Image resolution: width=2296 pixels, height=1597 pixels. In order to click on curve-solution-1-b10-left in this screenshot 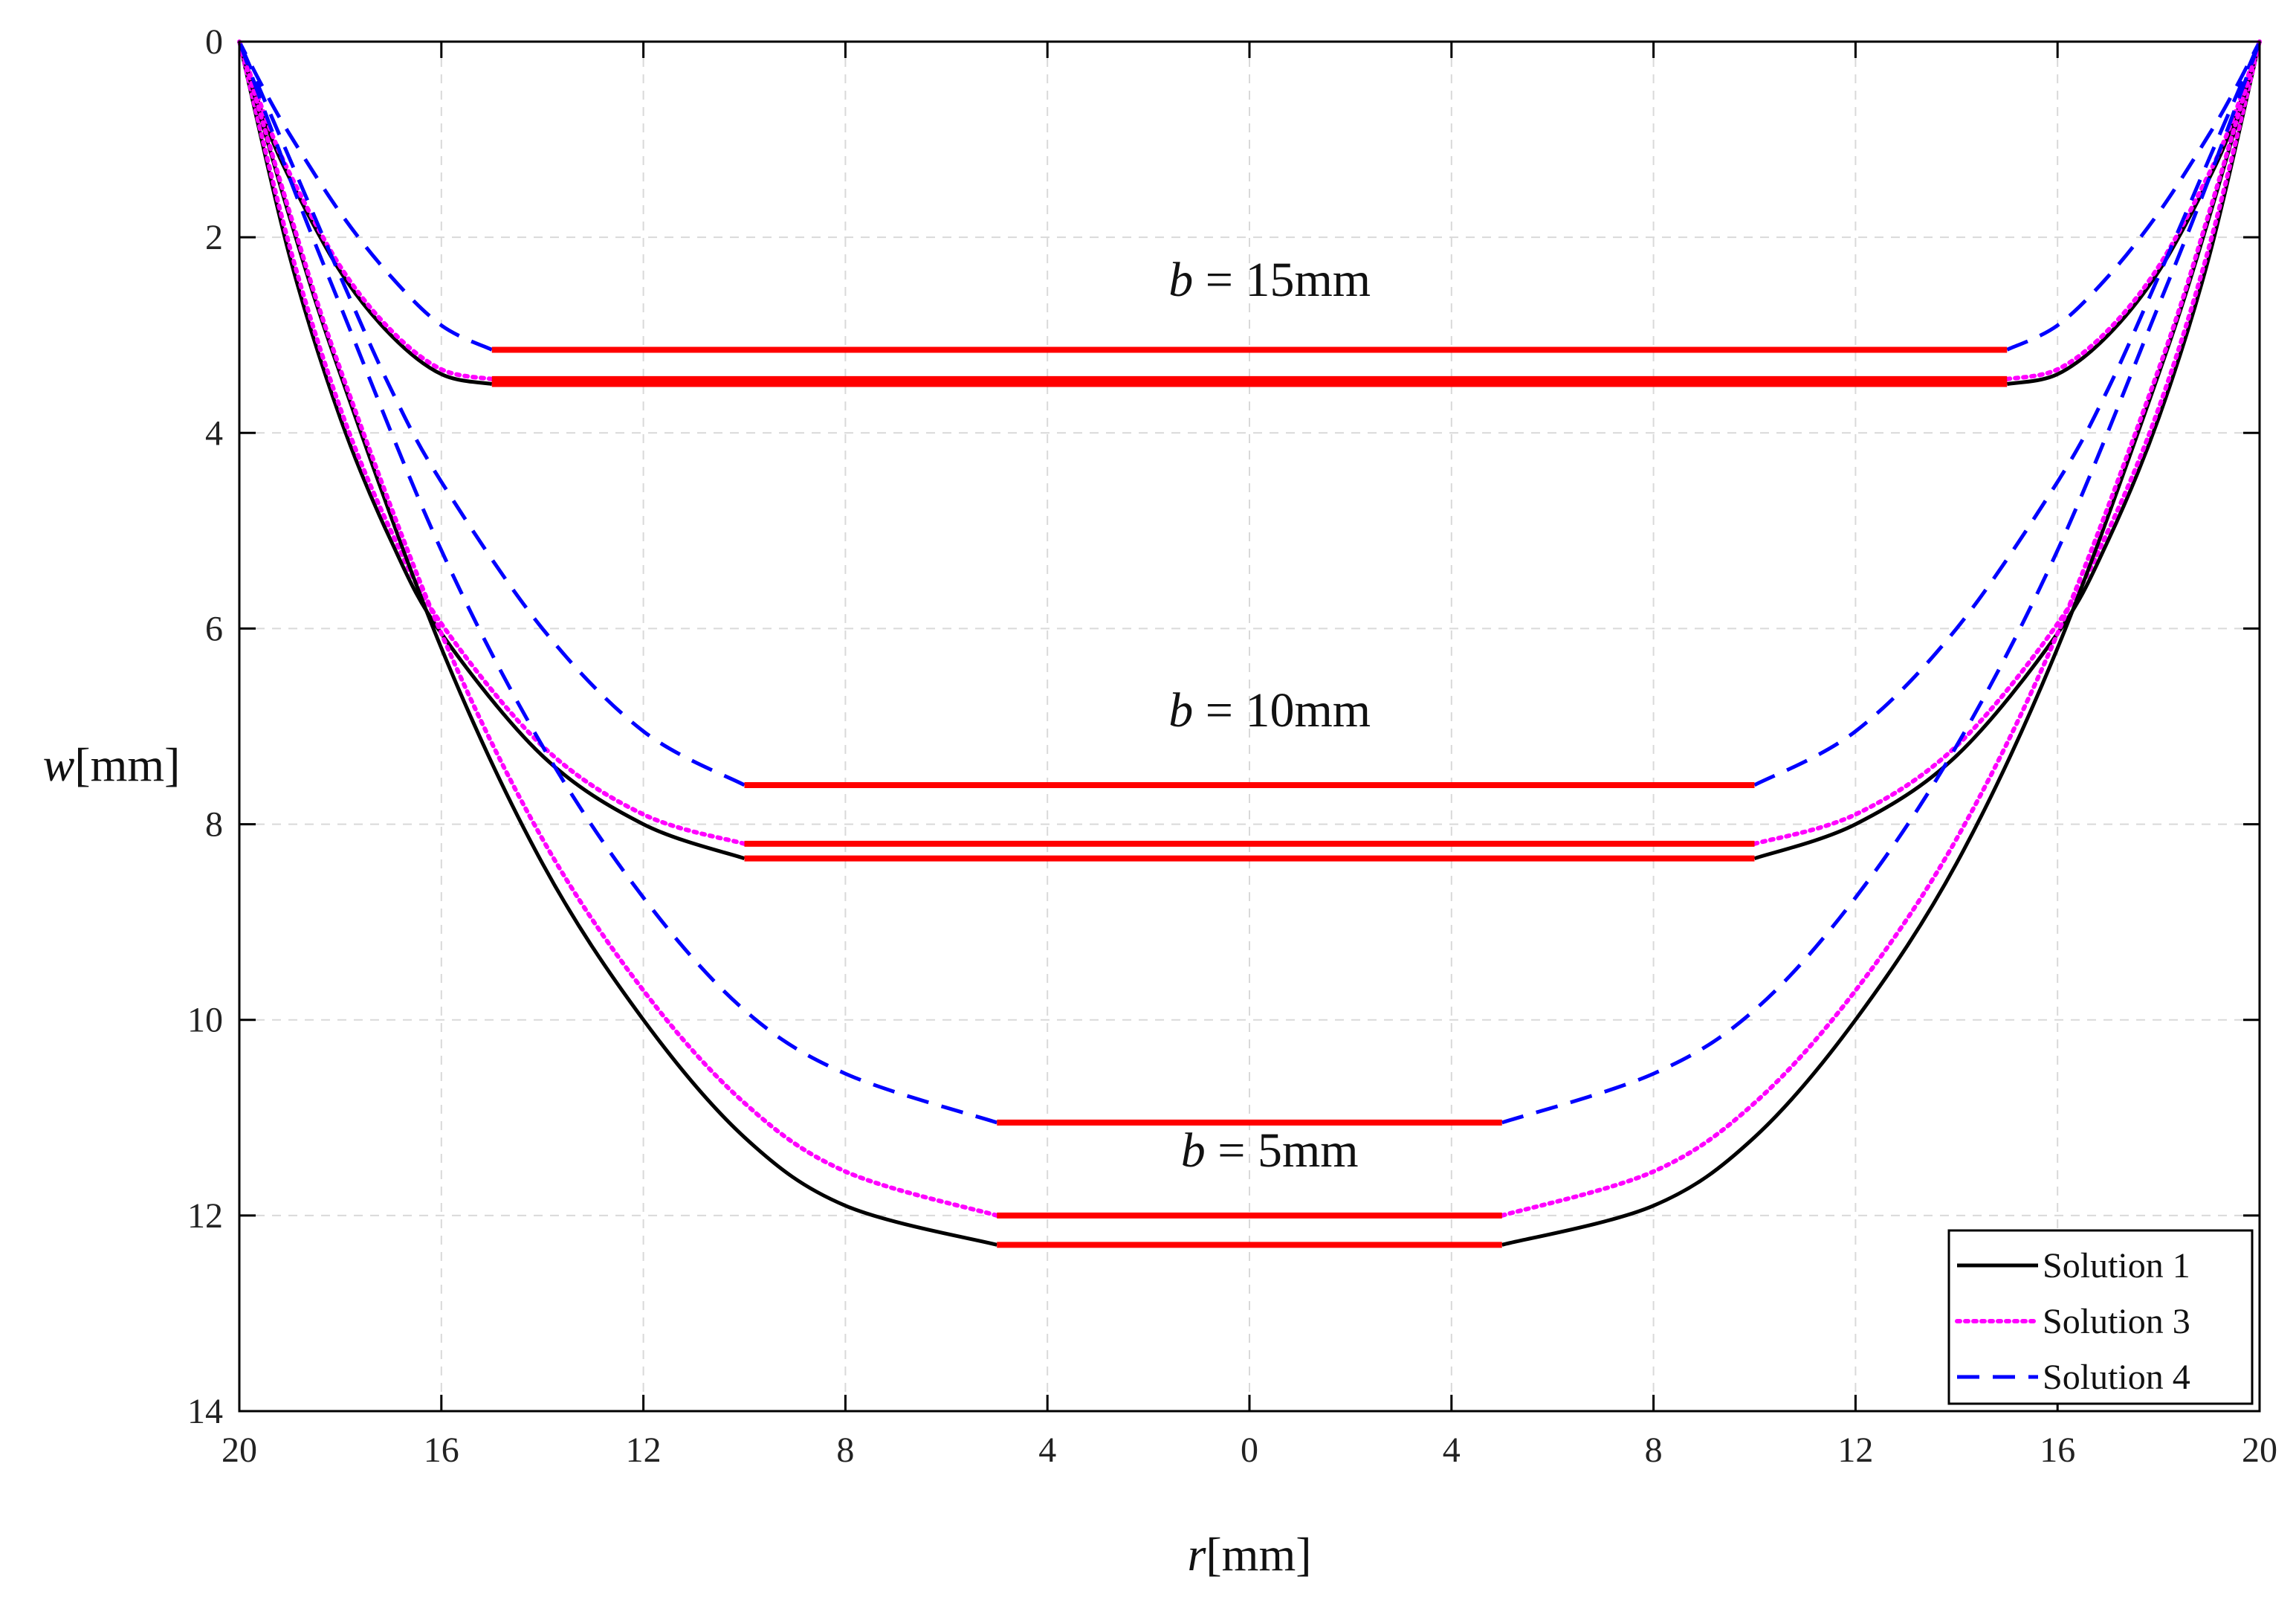, I will do `click(491, 450)`.